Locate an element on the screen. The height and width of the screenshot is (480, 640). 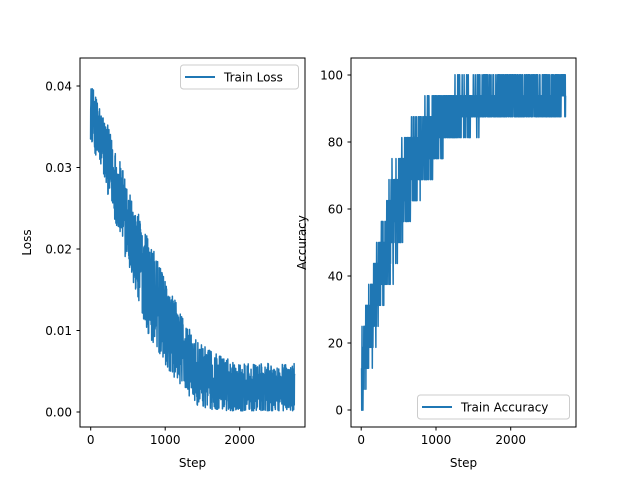
loss-x-axis-label: Step is located at coordinates (192, 463).